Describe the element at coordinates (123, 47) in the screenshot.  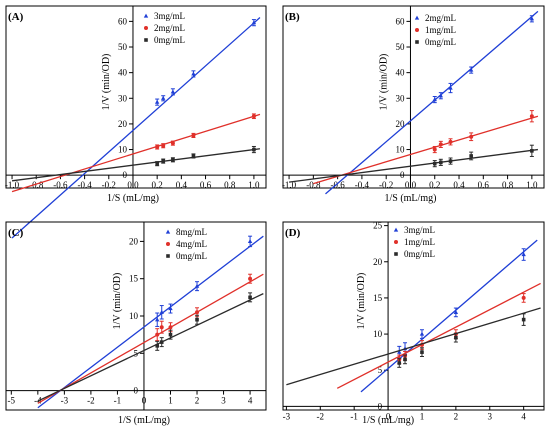
I see `y-tick-label: 50` at that location.